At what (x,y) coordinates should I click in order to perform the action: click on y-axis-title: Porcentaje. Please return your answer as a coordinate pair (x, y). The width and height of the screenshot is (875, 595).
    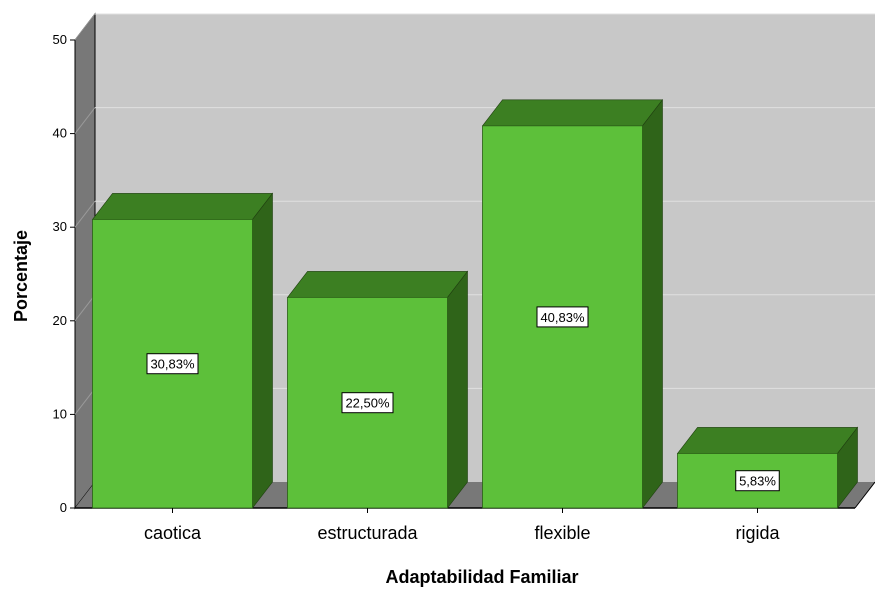
    Looking at the image, I should click on (21, 276).